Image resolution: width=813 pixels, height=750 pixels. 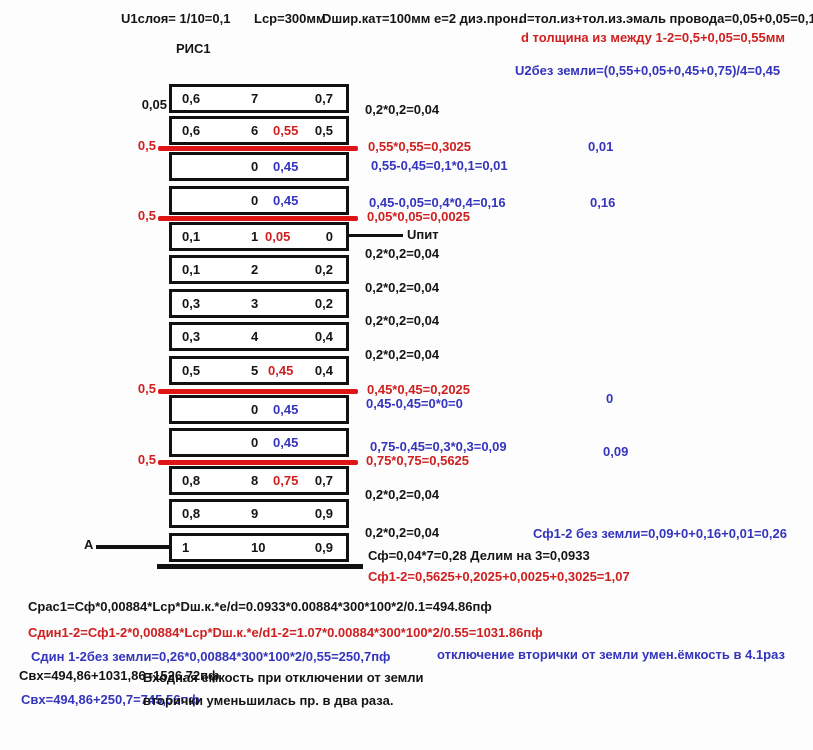 What do you see at coordinates (255, 370) in the screenshot?
I see `layer-number: 5` at bounding box center [255, 370].